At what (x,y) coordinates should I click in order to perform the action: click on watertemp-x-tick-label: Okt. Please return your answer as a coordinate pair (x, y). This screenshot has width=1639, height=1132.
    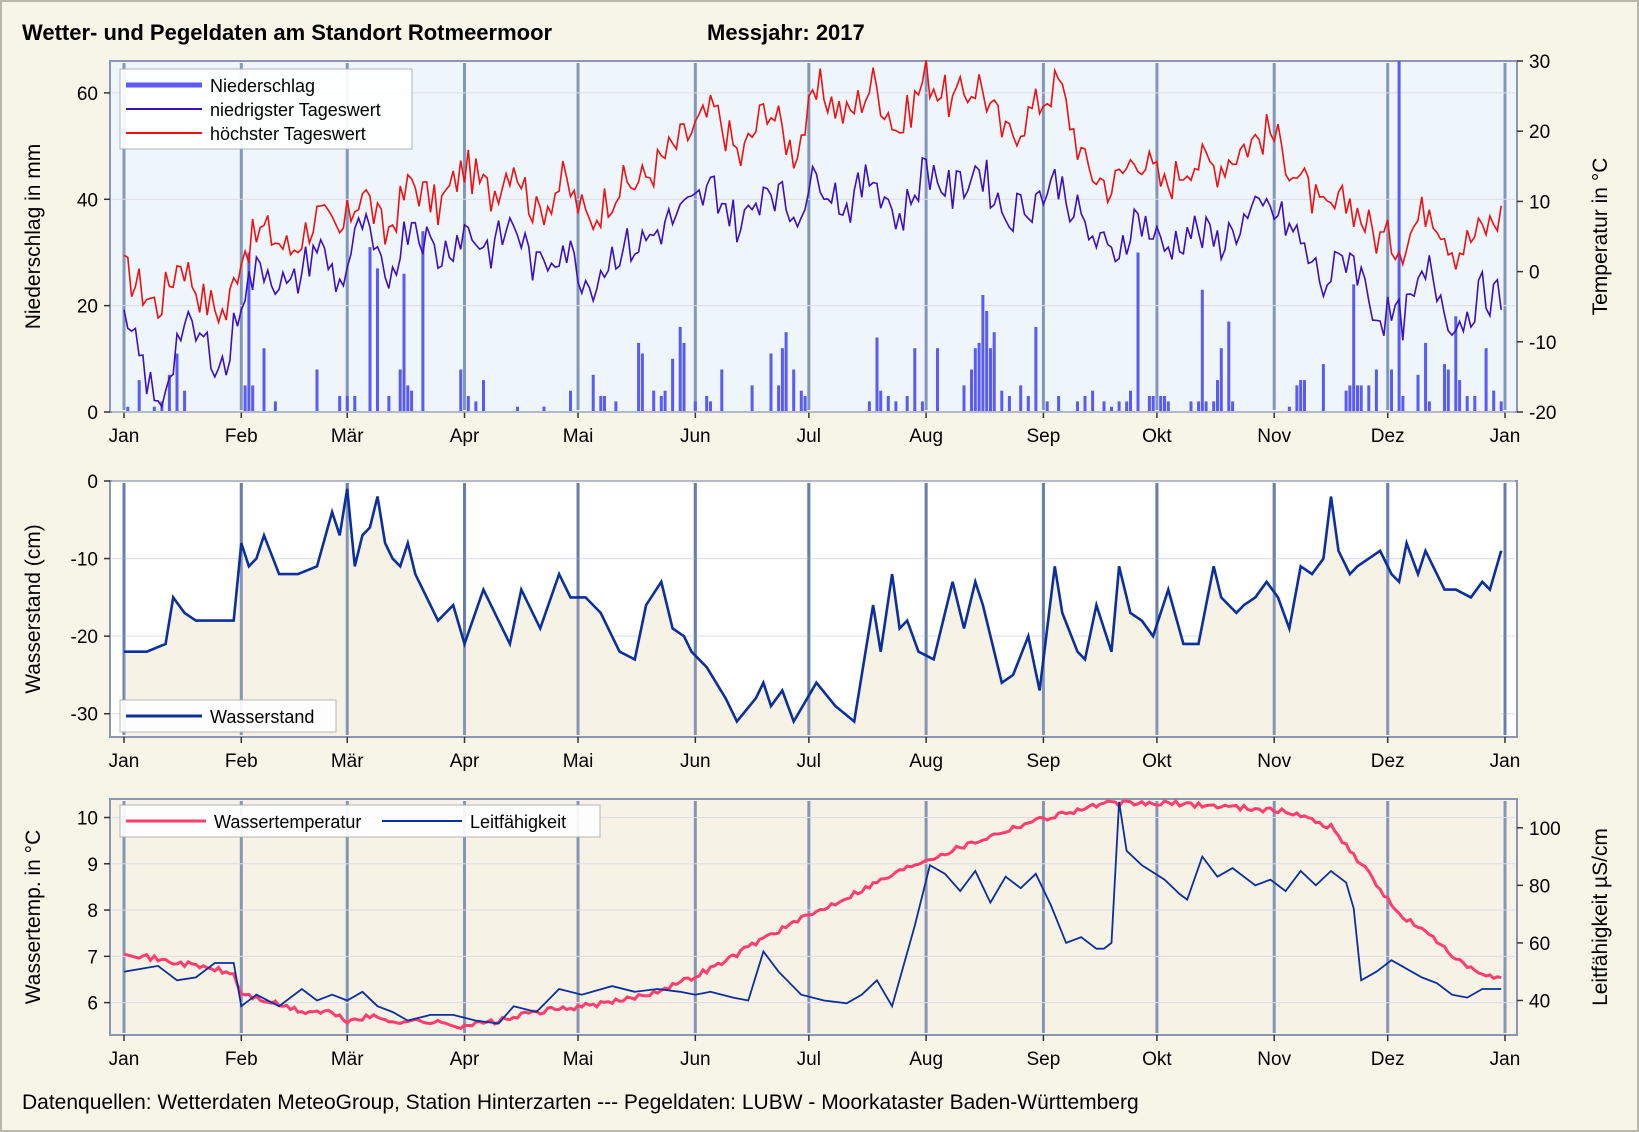
    Looking at the image, I should click on (1157, 1059).